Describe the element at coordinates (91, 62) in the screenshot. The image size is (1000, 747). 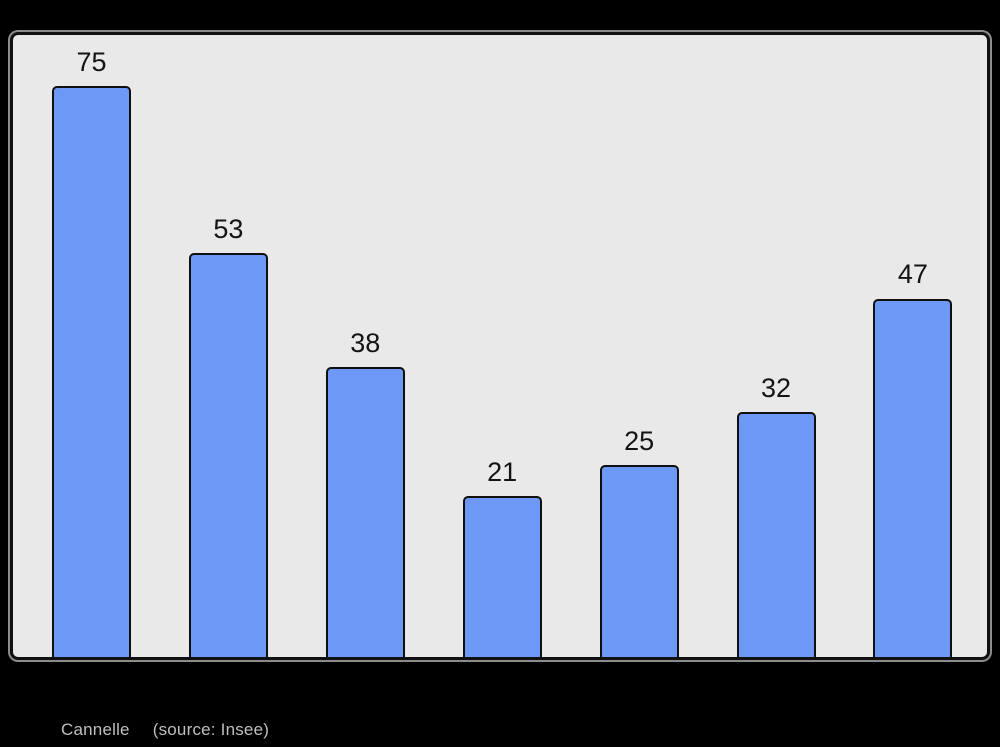
I see `bar-value-label: 75` at that location.